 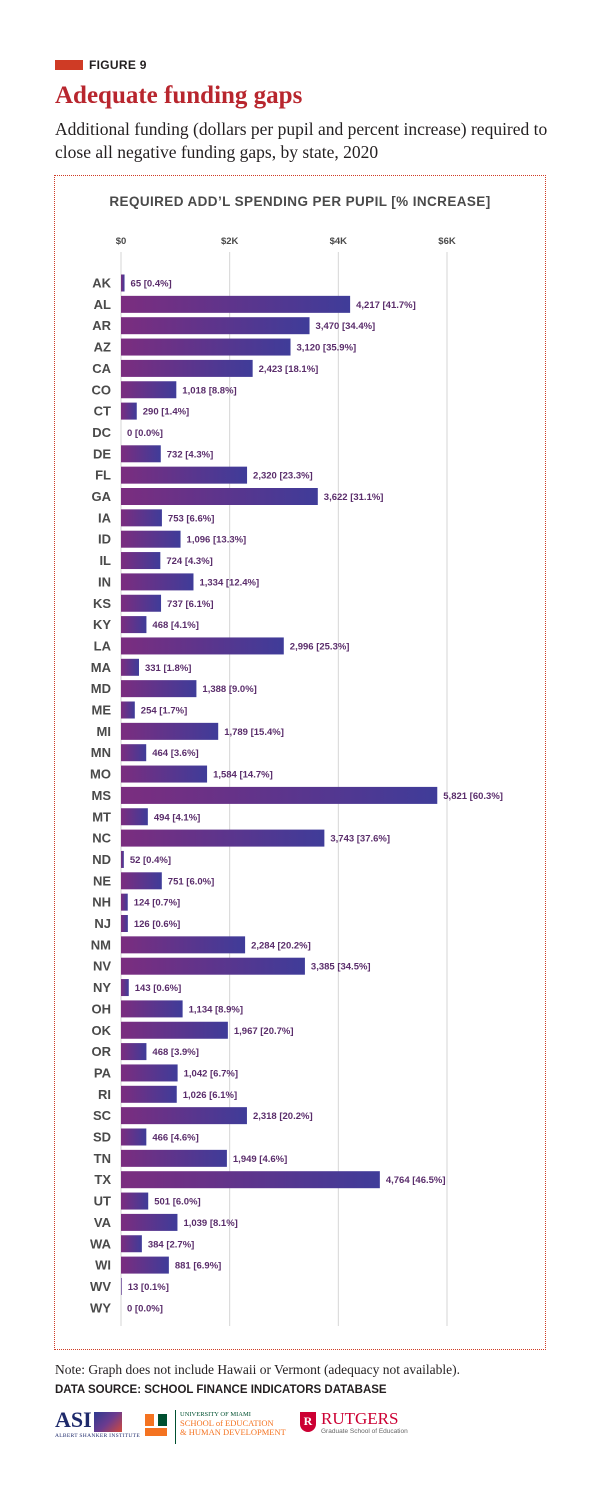 What do you see at coordinates (243, 775) in the screenshot?
I see `value-label: 1,584 [14.7%]` at bounding box center [243, 775].